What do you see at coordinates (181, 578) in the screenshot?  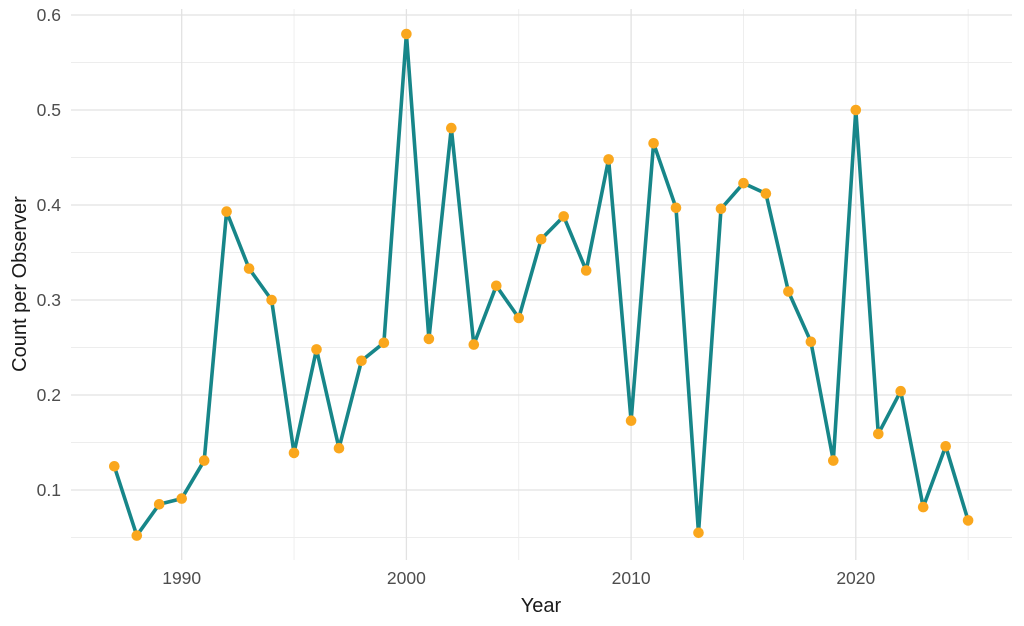 I see `x-tick-label: 1990` at bounding box center [181, 578].